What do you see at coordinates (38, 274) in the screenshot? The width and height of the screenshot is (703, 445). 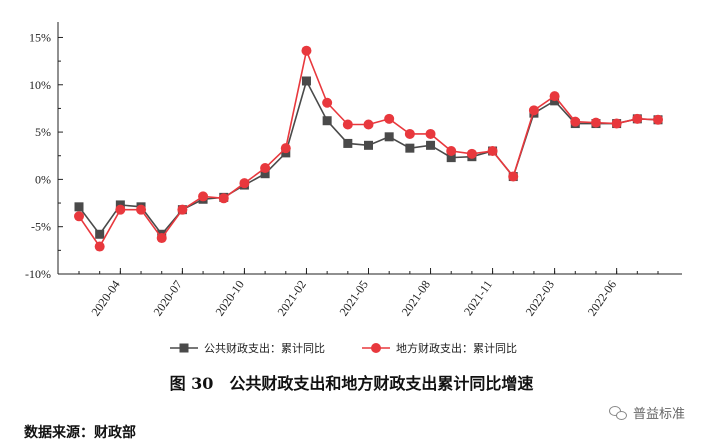 I see `y-tick-label: -10%` at bounding box center [38, 274].